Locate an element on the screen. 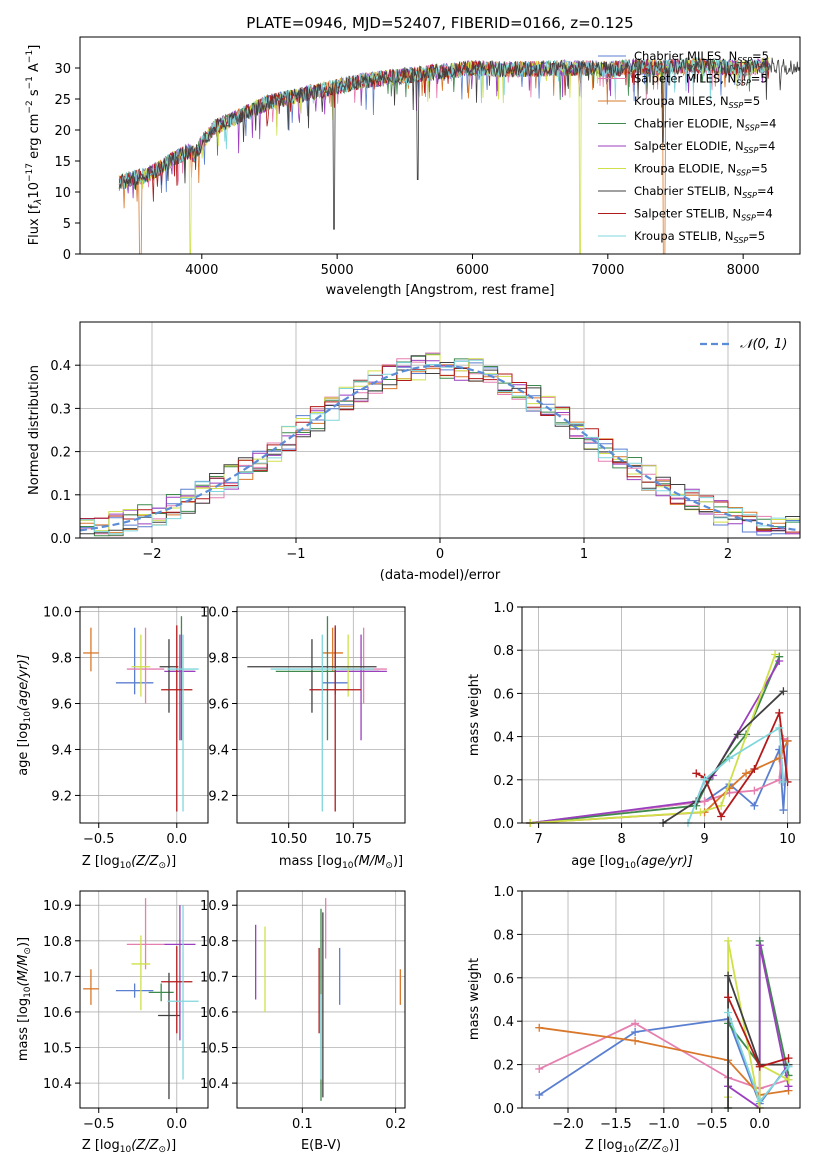 This screenshot has height=1174, width=819. age-weight-panel: 7 8 9 10 0.0 0.2 0.4 0.6 0.8 1.0 is located at coordinates (647, 724).